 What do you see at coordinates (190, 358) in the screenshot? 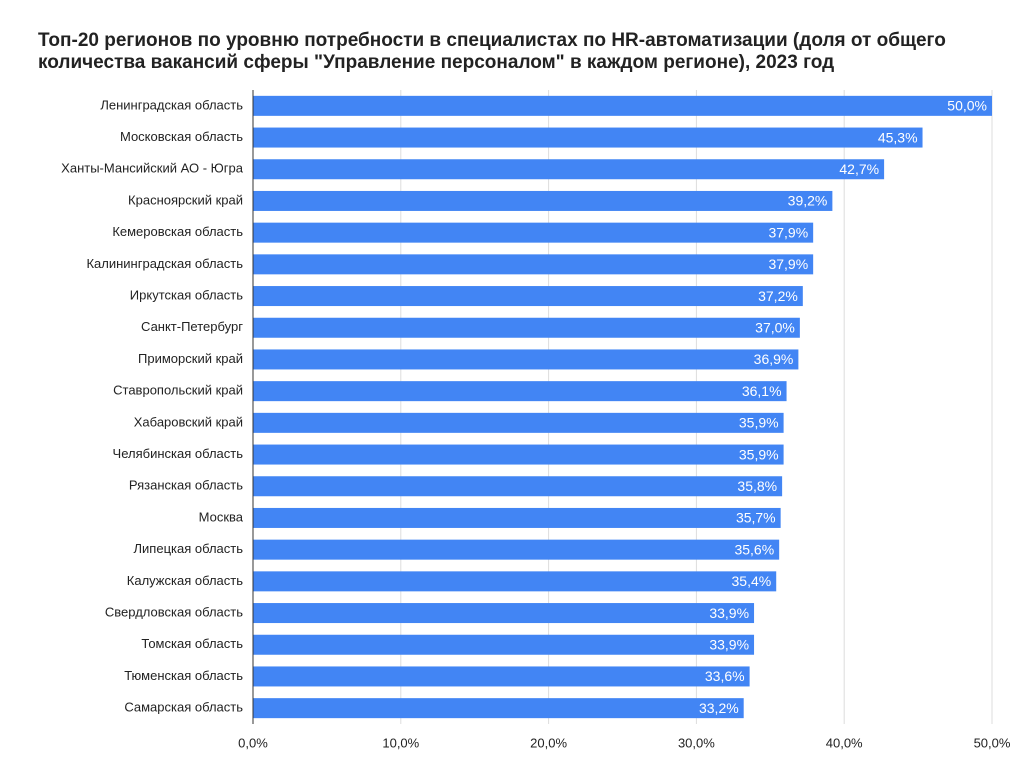
I see `y-tick-label: Приморский край` at bounding box center [190, 358].